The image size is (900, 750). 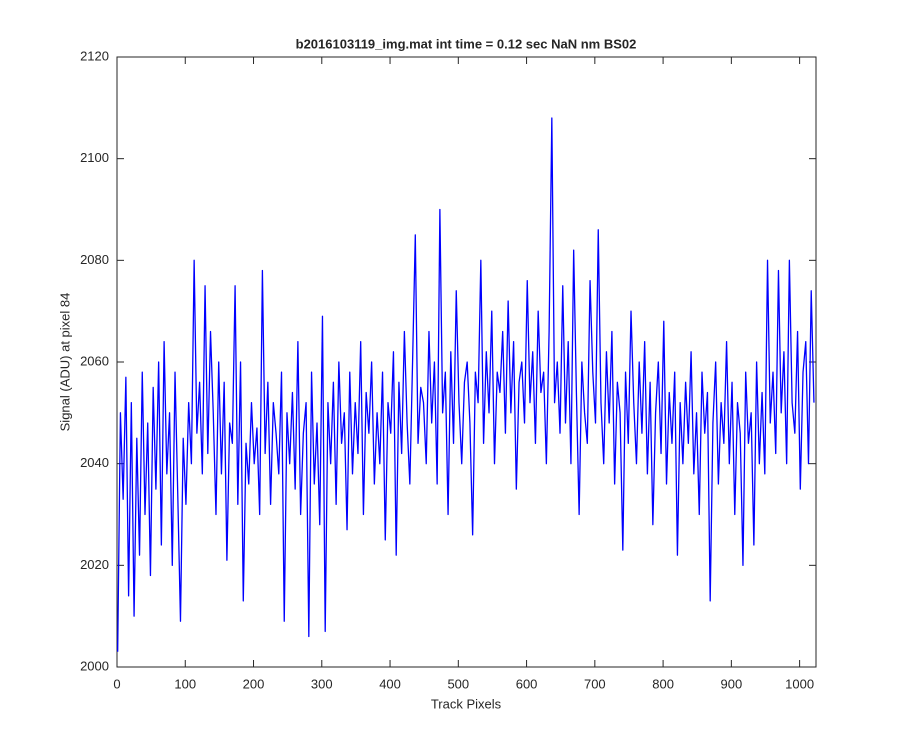 I want to click on x-tick-label: 200, so click(x=254, y=683).